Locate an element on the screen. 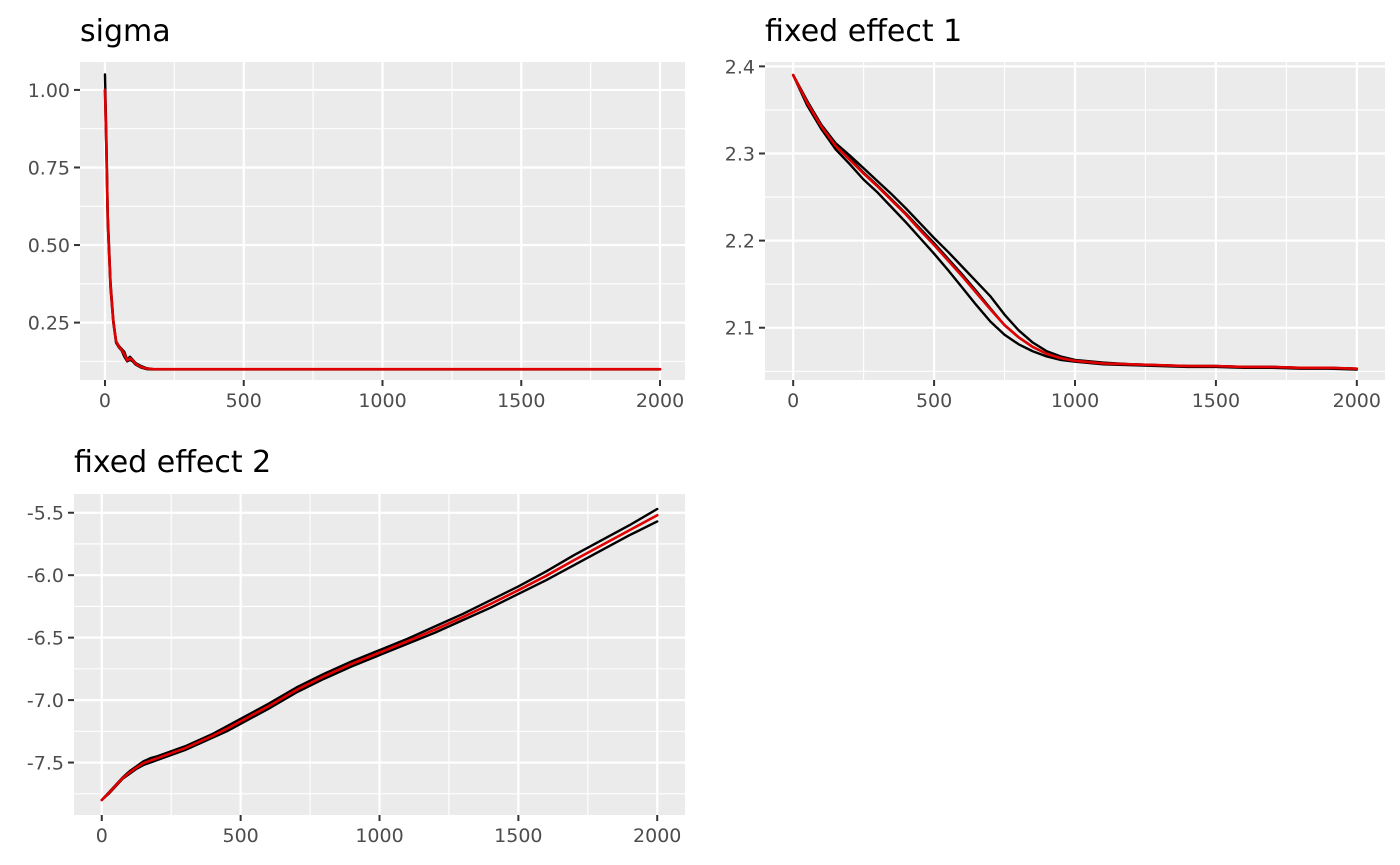  y-tick-label: 0.50 is located at coordinates (49, 246).